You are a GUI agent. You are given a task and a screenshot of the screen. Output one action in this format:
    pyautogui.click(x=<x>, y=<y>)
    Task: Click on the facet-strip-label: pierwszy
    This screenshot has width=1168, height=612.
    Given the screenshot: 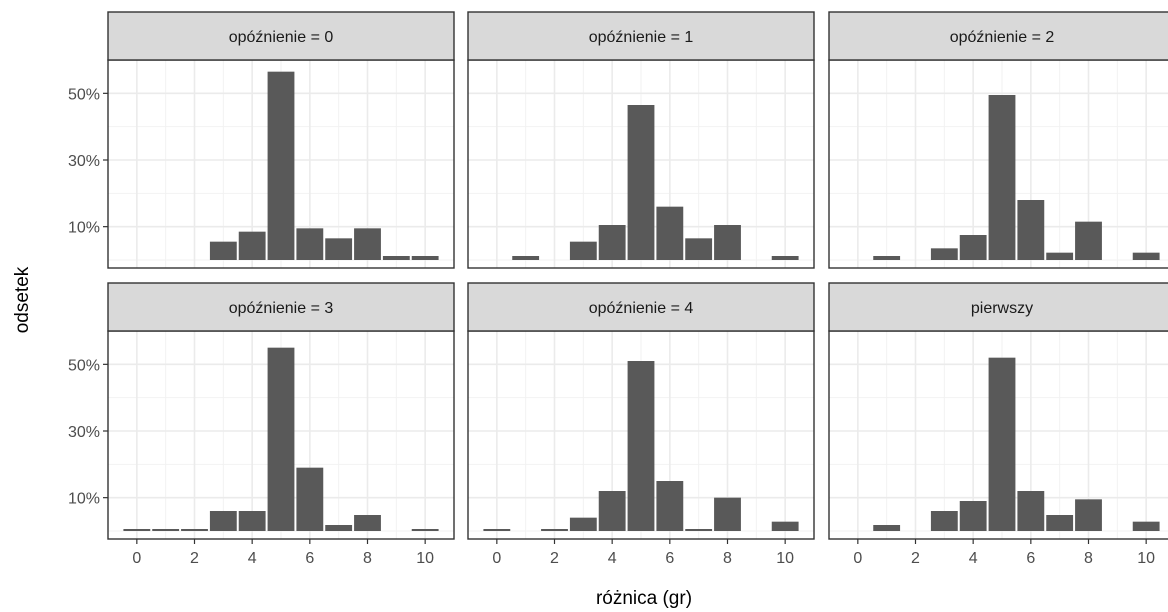 What is the action you would take?
    pyautogui.click(x=1002, y=308)
    